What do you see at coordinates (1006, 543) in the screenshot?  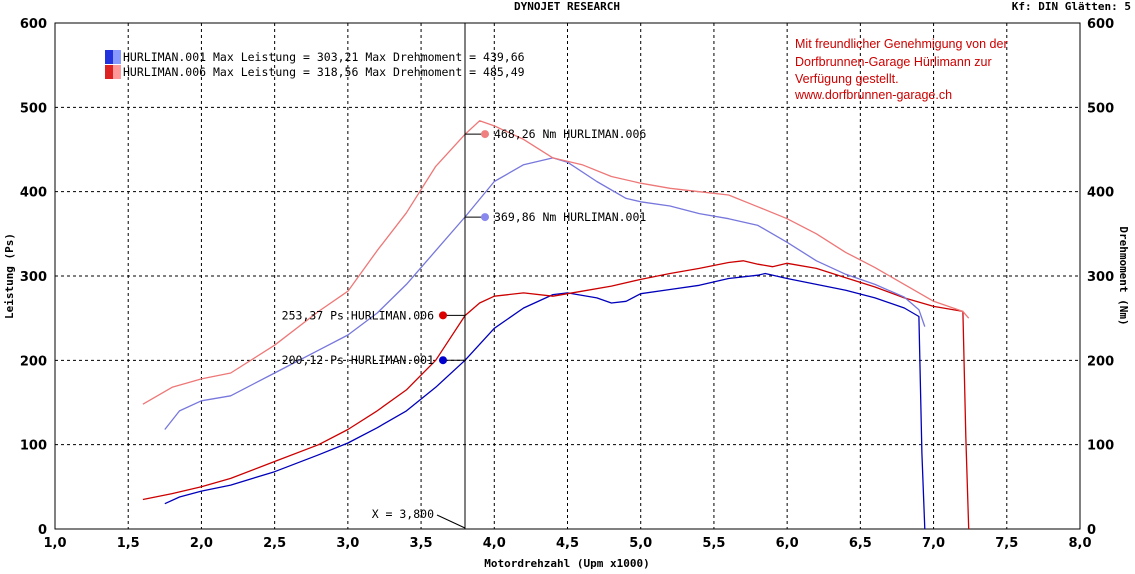 I see `x-tick-label: 7,5` at bounding box center [1006, 543].